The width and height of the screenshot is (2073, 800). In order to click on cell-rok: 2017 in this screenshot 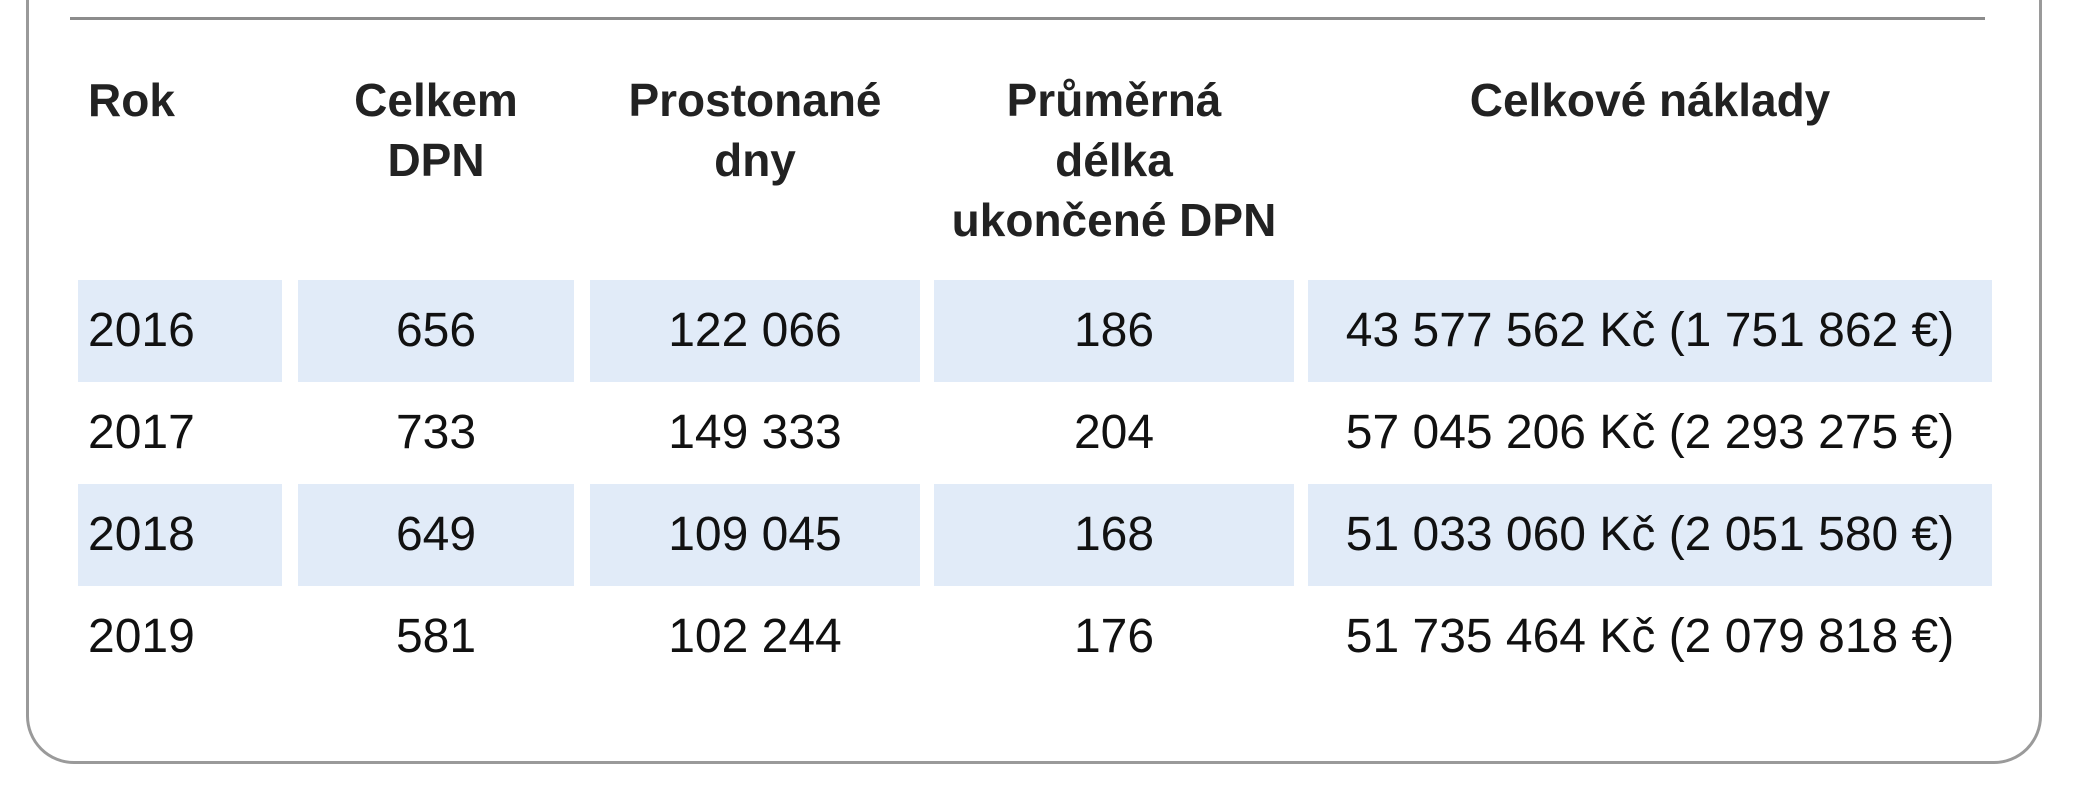, I will do `click(141, 432)`.